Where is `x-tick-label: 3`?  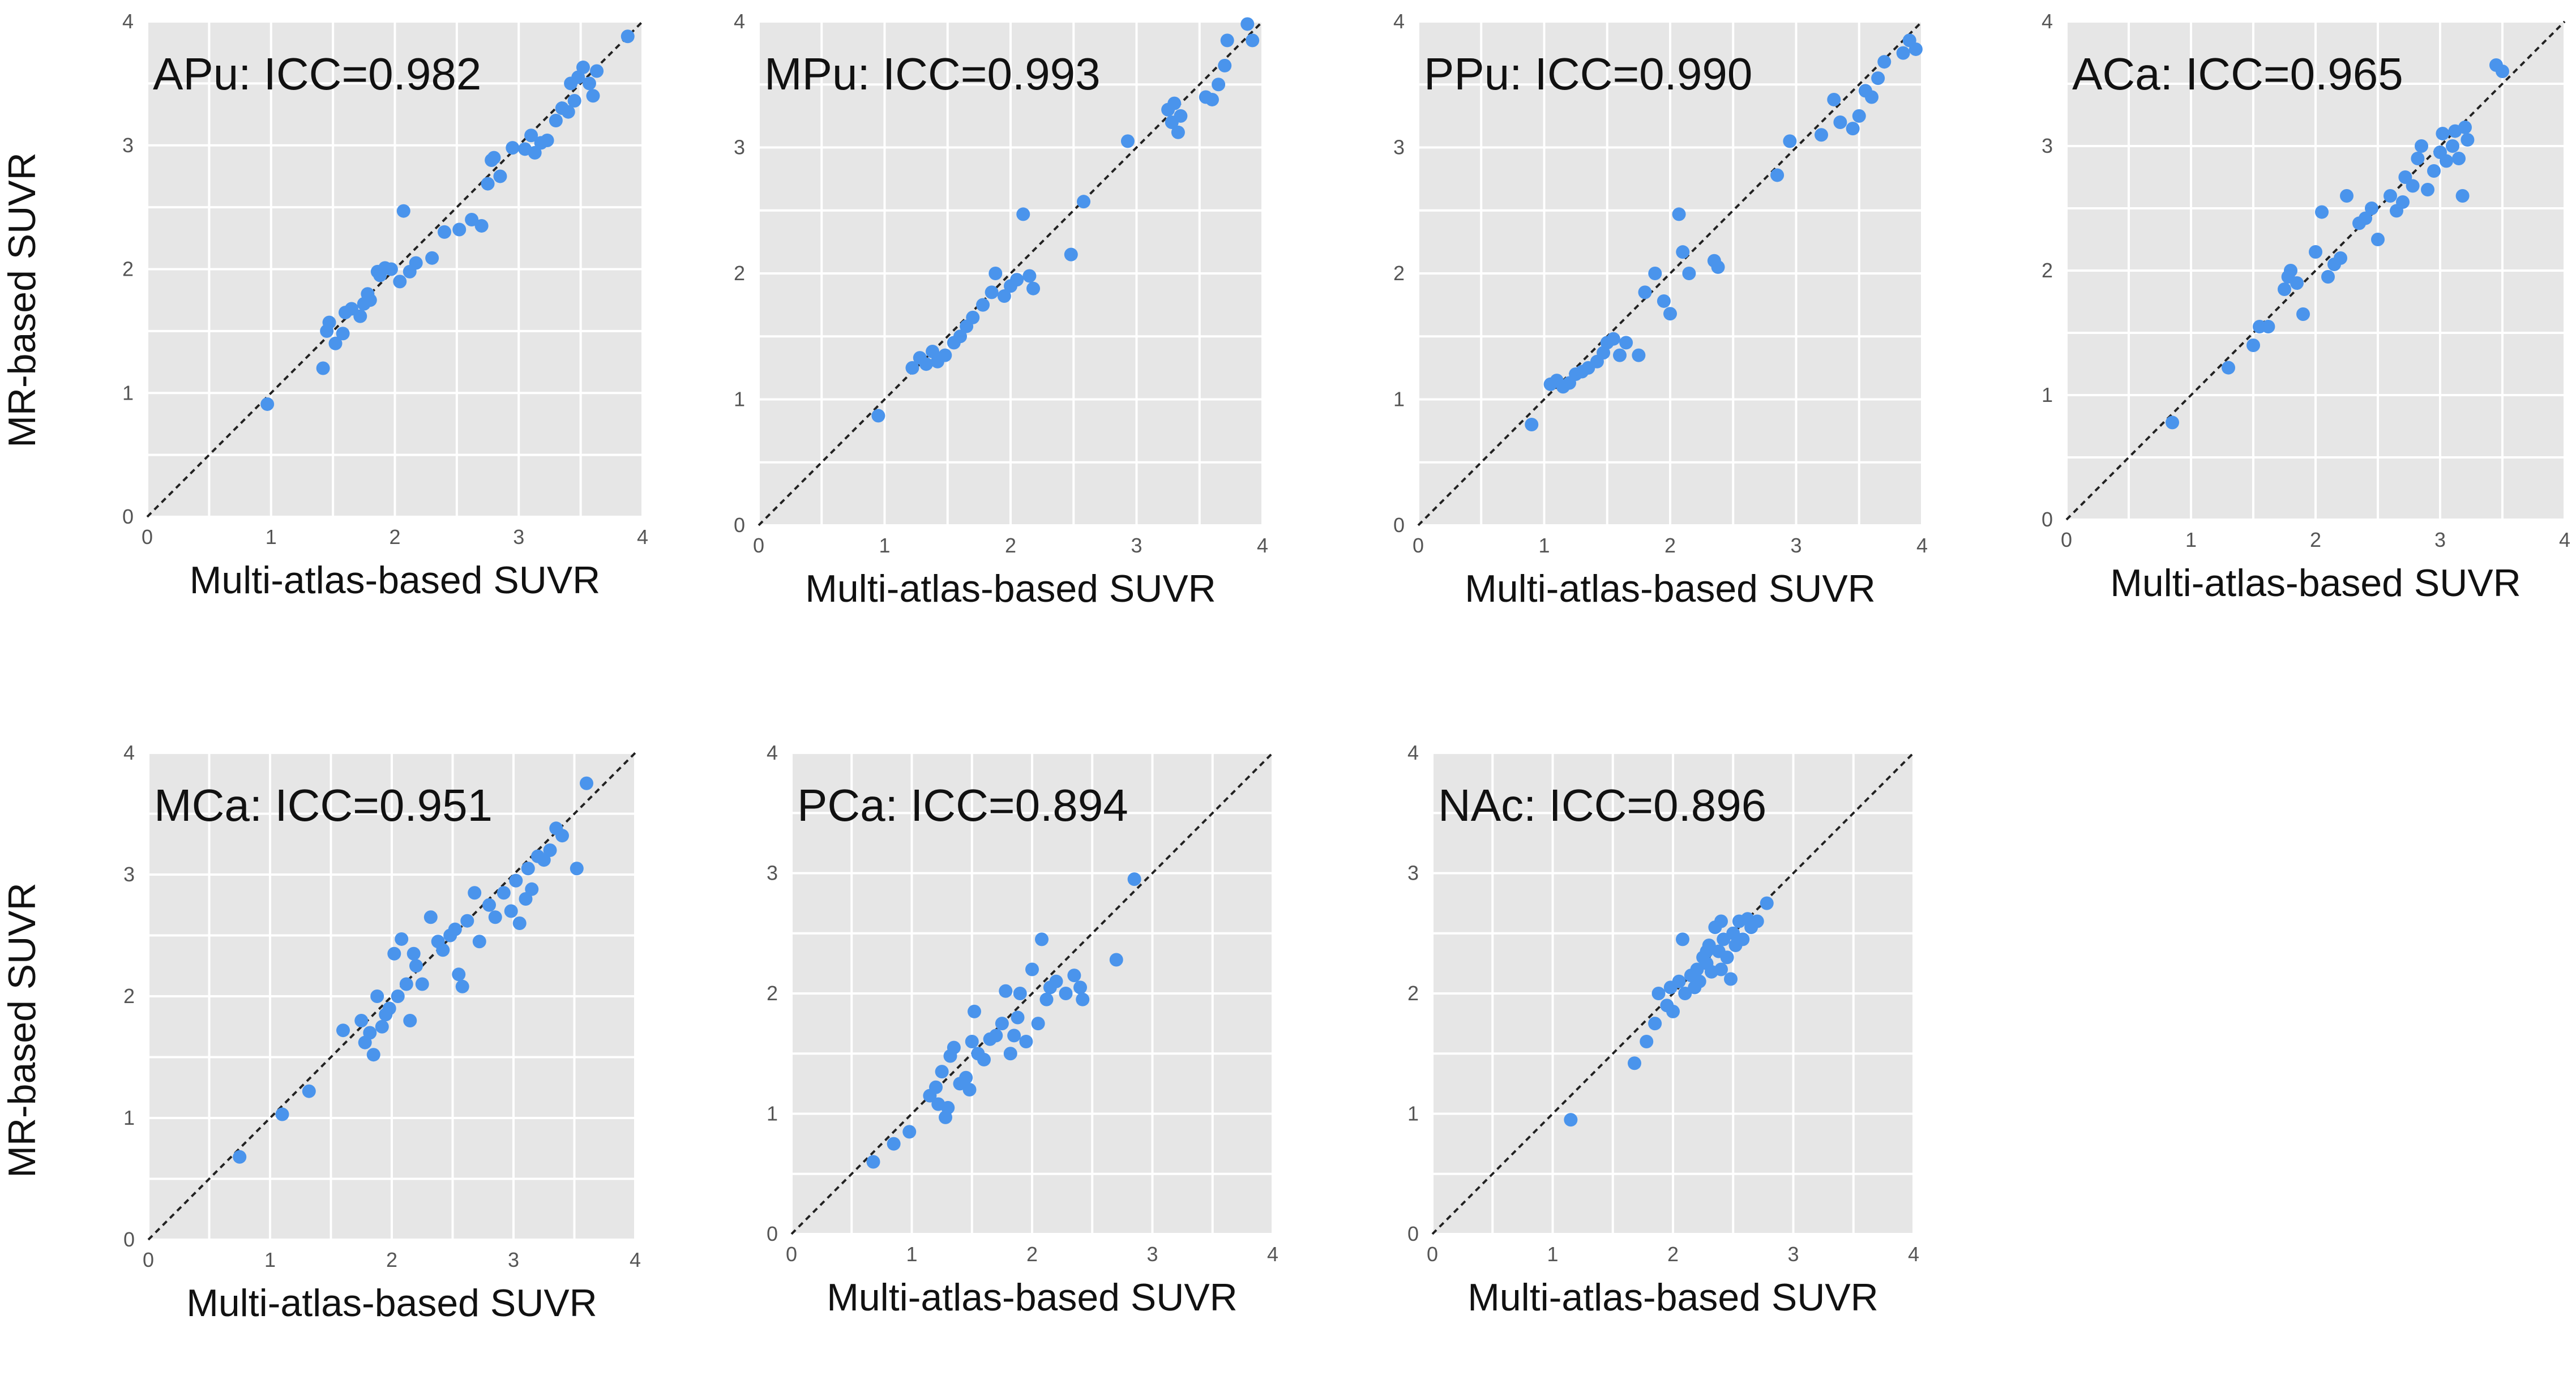
x-tick-label: 3 is located at coordinates (1152, 1254).